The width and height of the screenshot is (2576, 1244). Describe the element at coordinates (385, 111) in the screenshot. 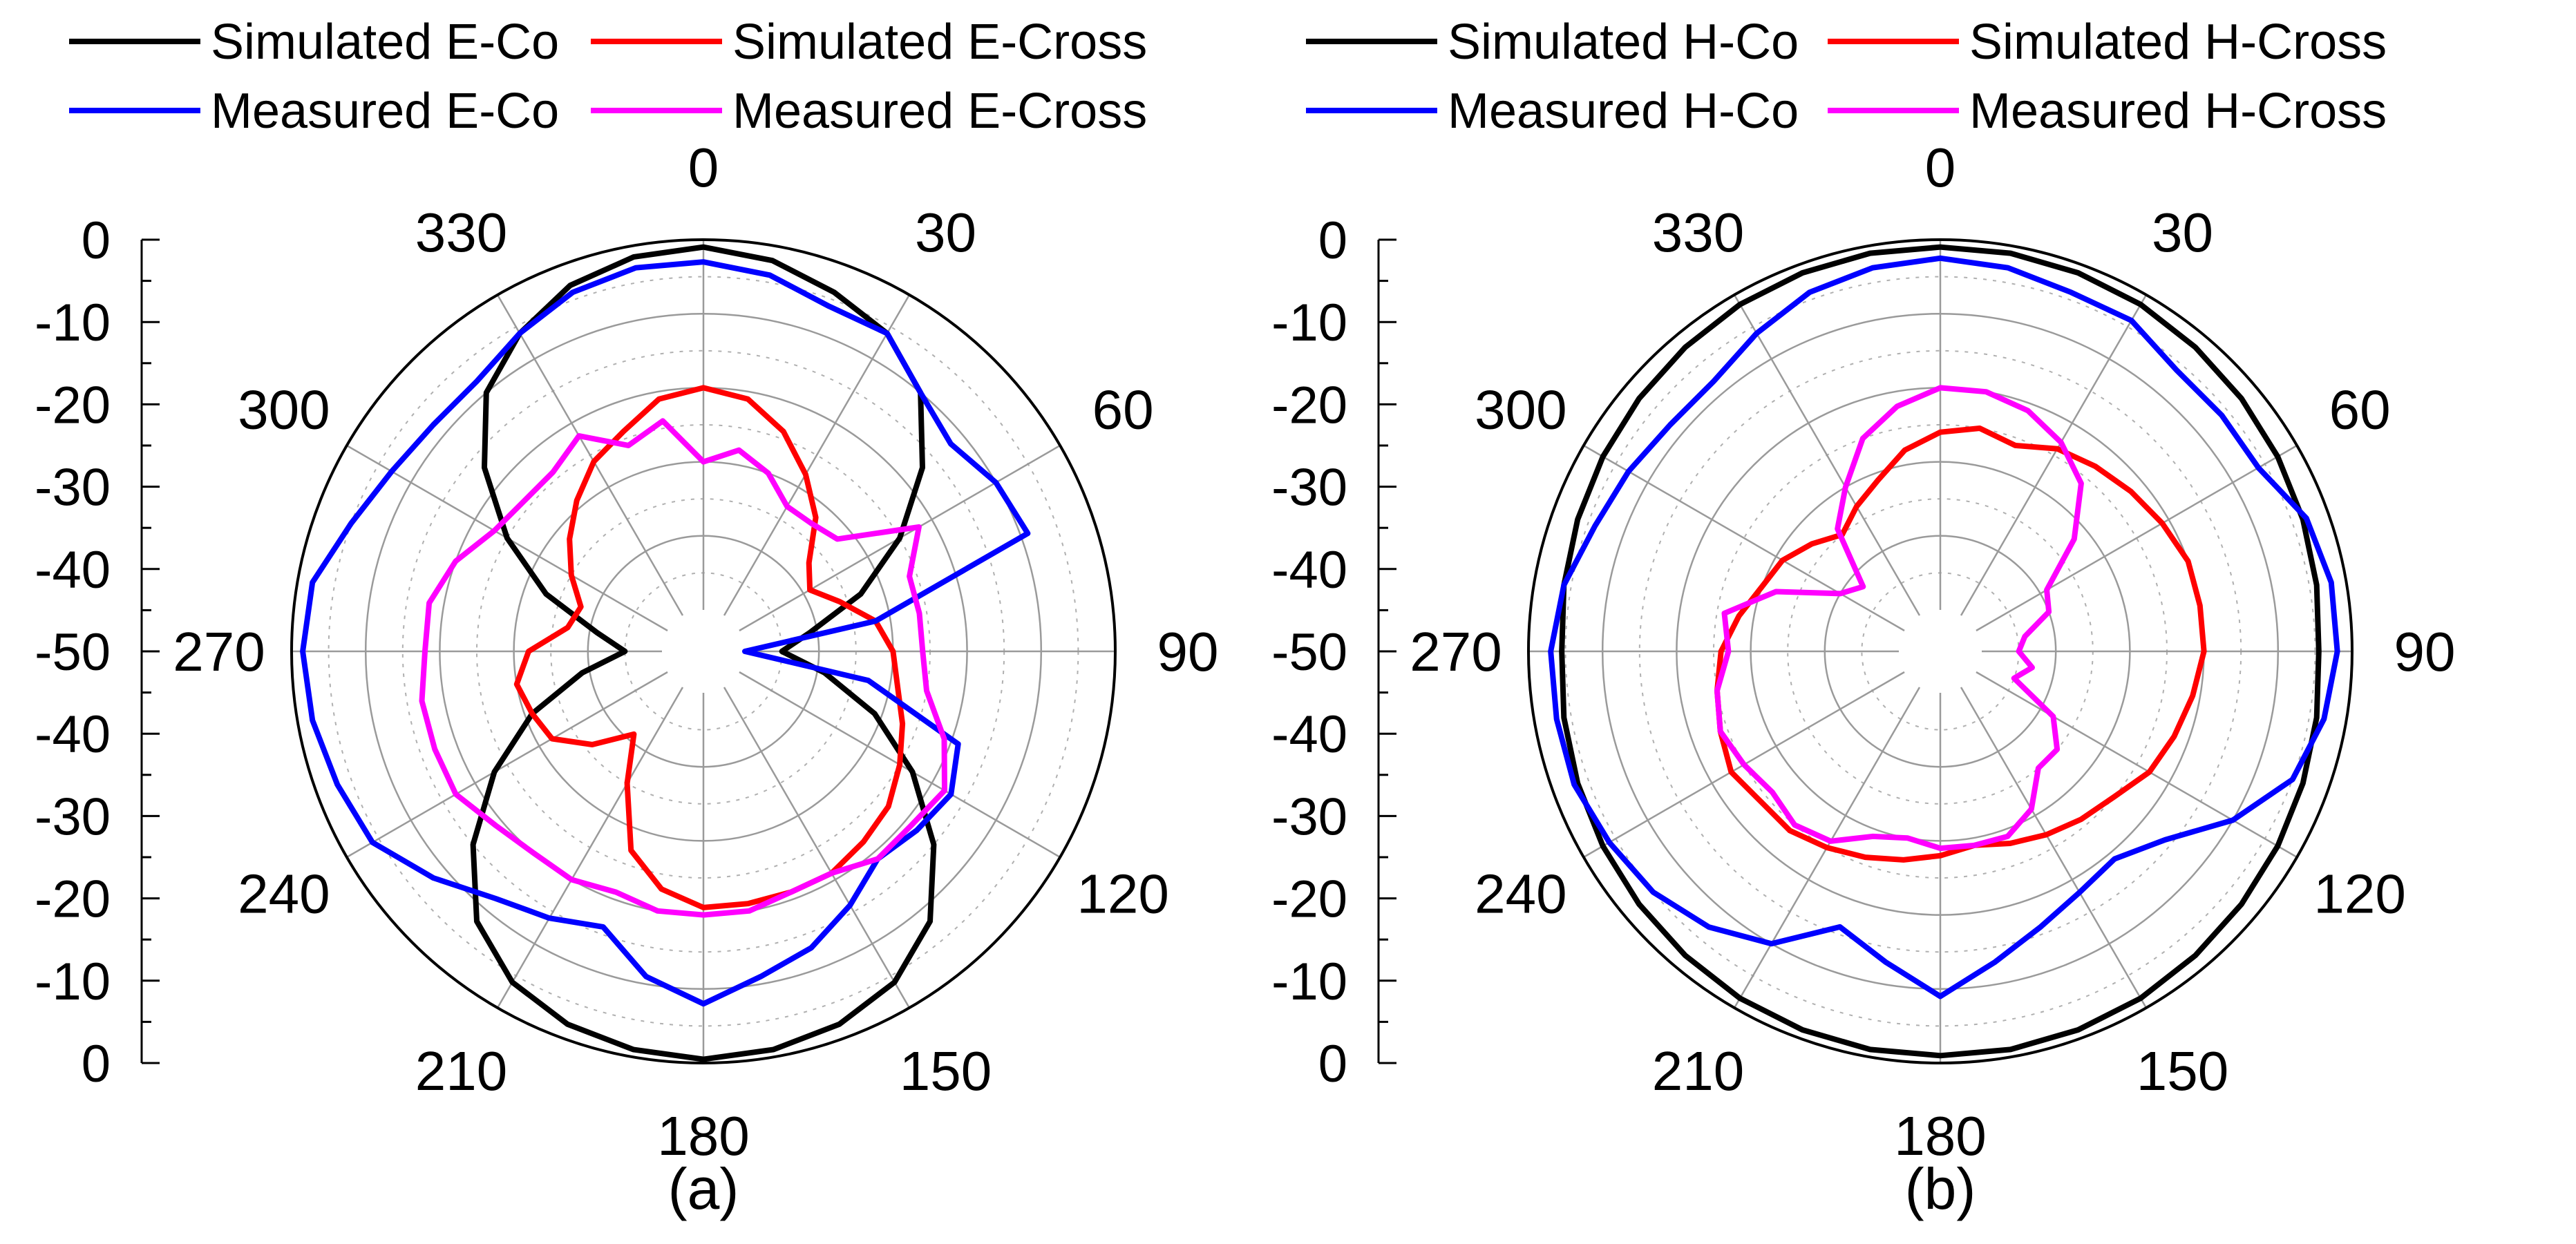

I see `legend-label: Measured E-Co` at that location.